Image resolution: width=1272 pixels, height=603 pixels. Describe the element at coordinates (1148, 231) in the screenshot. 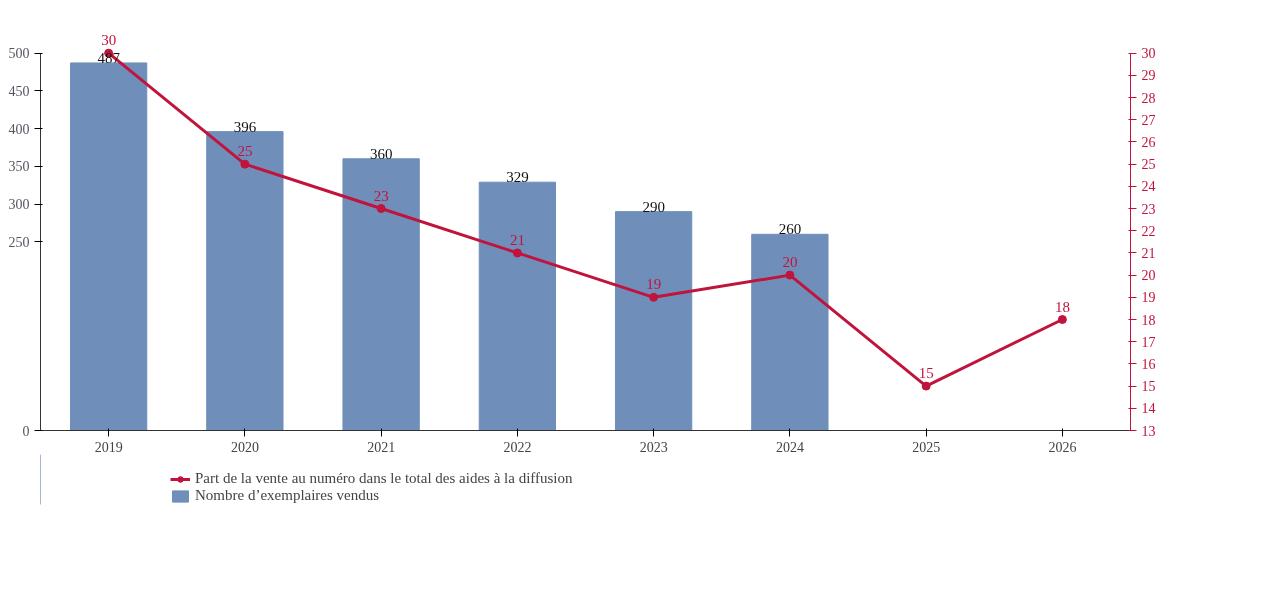

I see `y2-tick-label: 22` at that location.